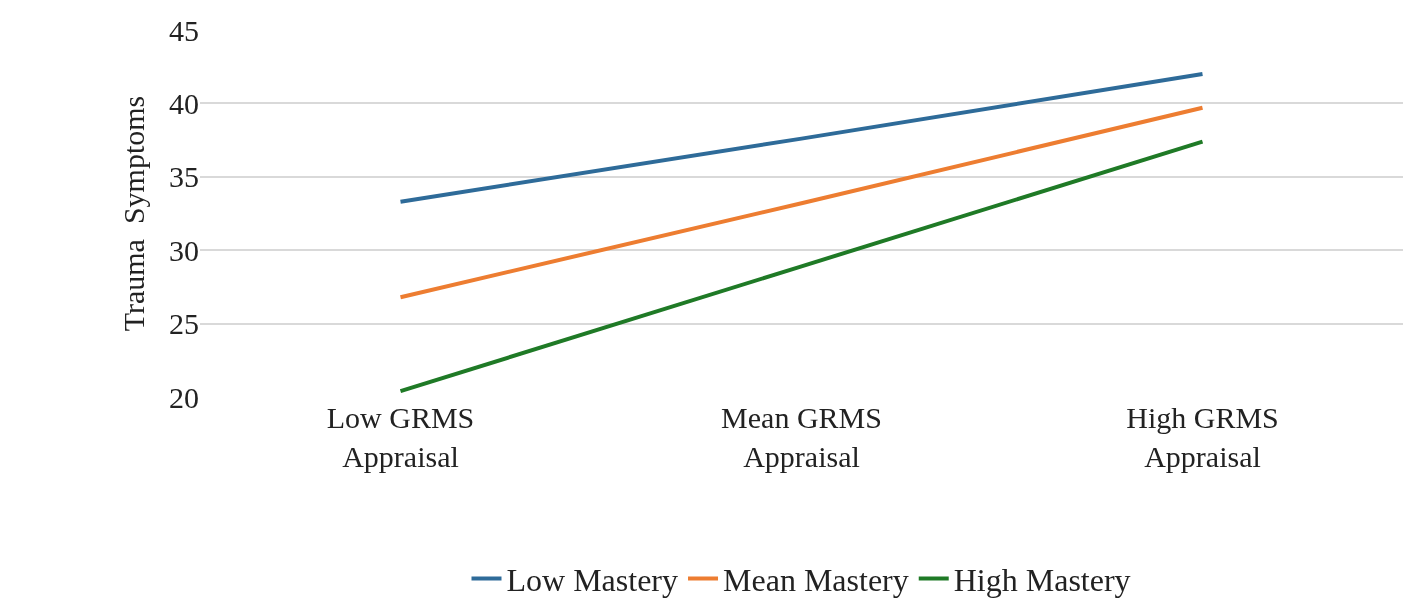 This screenshot has height=616, width=1413. What do you see at coordinates (184, 177) in the screenshot?
I see `y-tick-label: 35` at bounding box center [184, 177].